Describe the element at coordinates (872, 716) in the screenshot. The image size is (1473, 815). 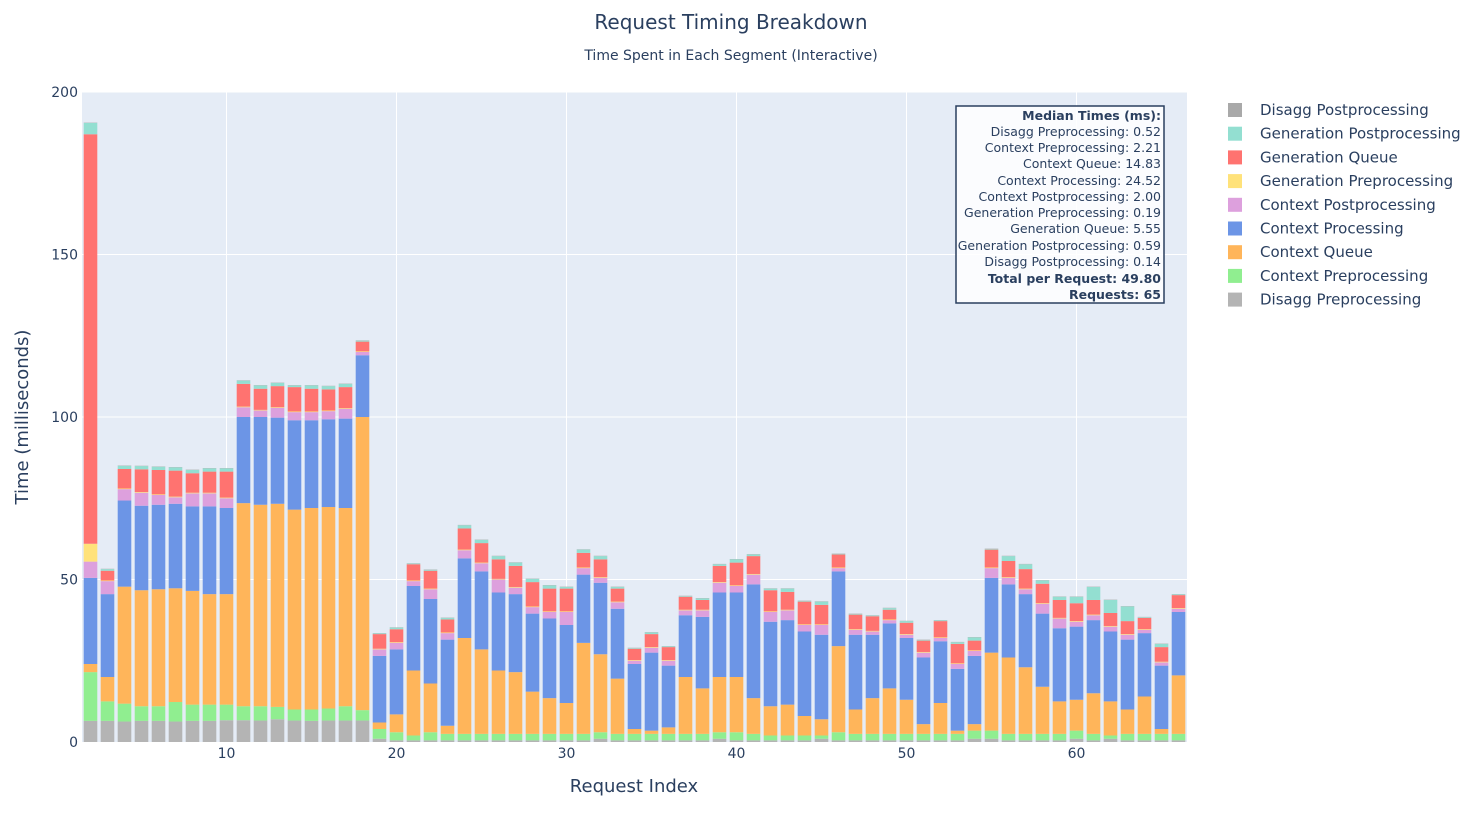
I see `bar-segment: Context Queue @ 48: 11` at that location.